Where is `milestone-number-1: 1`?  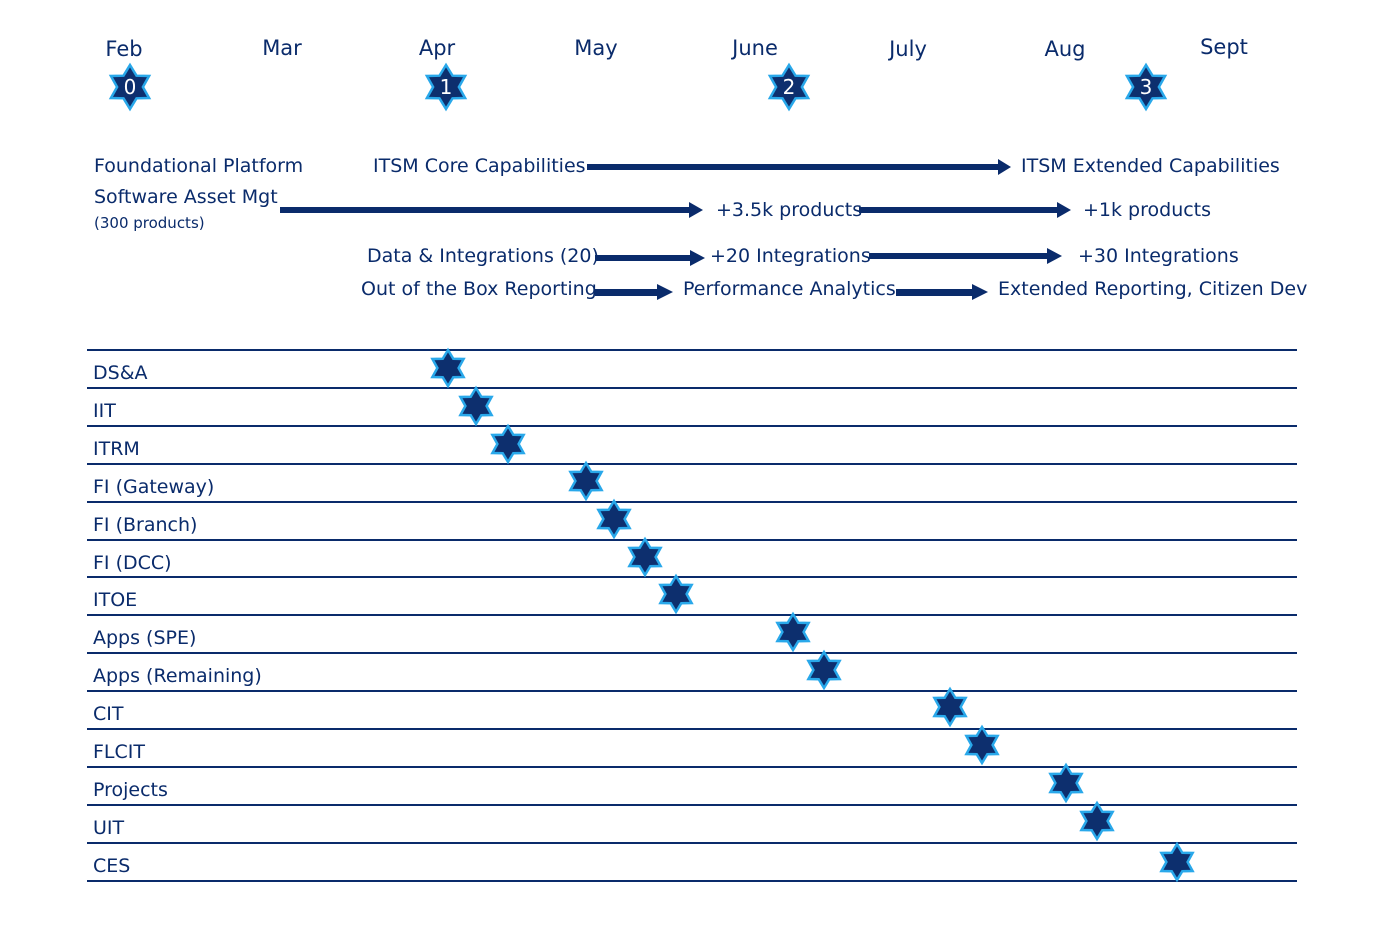 milestone-number-1: 1 is located at coordinates (446, 87).